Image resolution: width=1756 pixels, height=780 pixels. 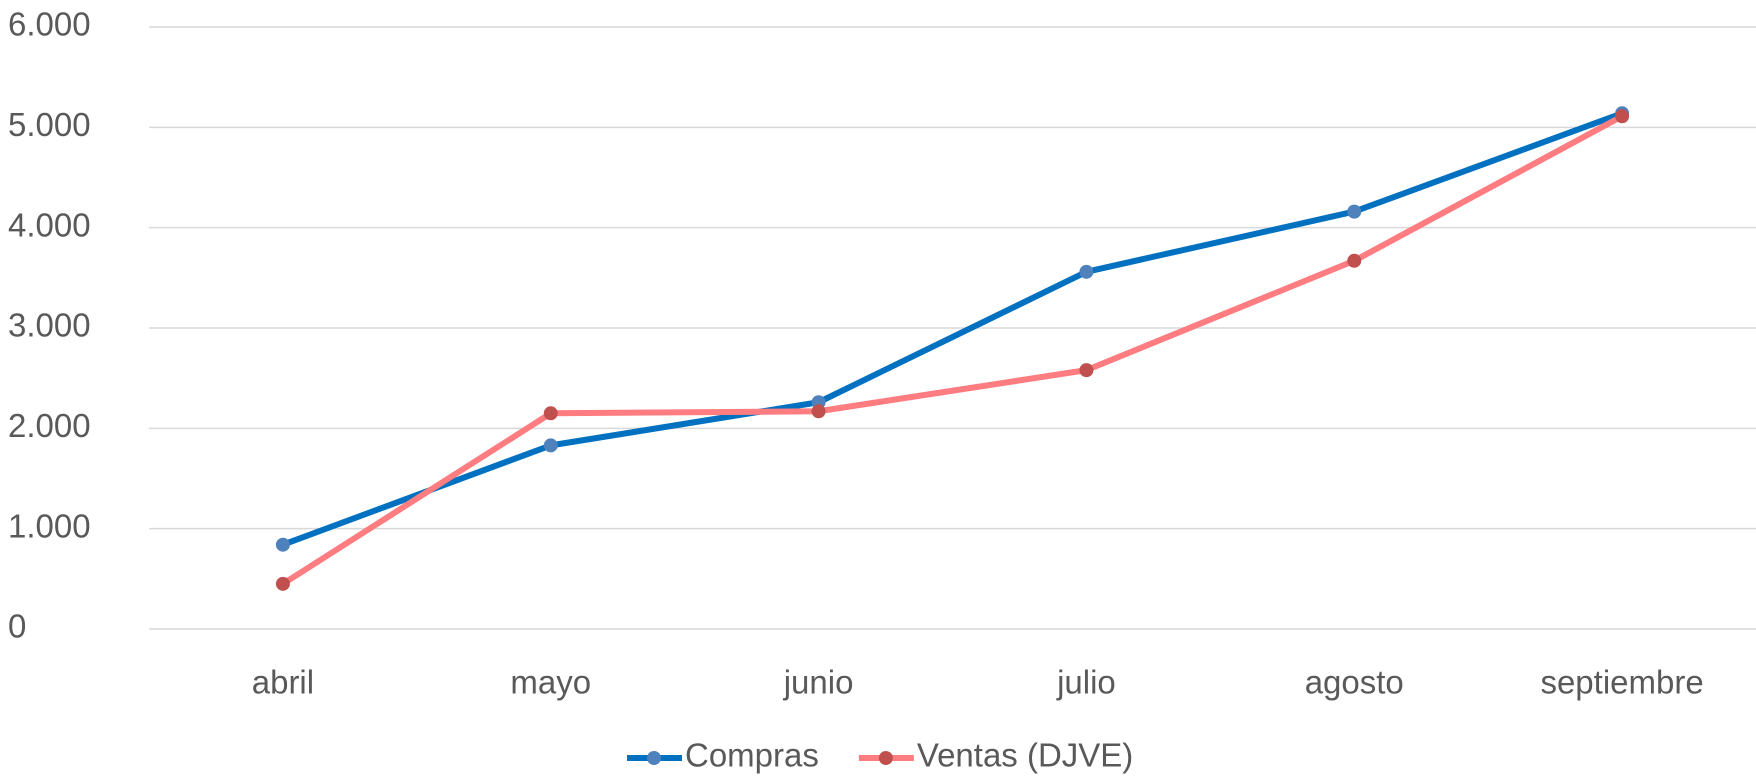 I want to click on legend-label: Ventas (DJVE), so click(x=1025, y=755).